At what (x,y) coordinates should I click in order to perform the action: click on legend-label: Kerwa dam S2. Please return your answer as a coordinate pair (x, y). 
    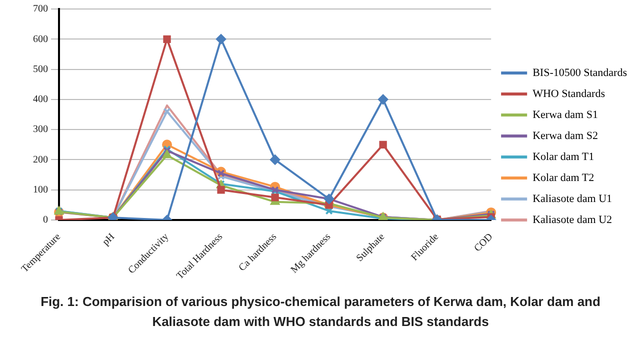
    Looking at the image, I should click on (565, 136).